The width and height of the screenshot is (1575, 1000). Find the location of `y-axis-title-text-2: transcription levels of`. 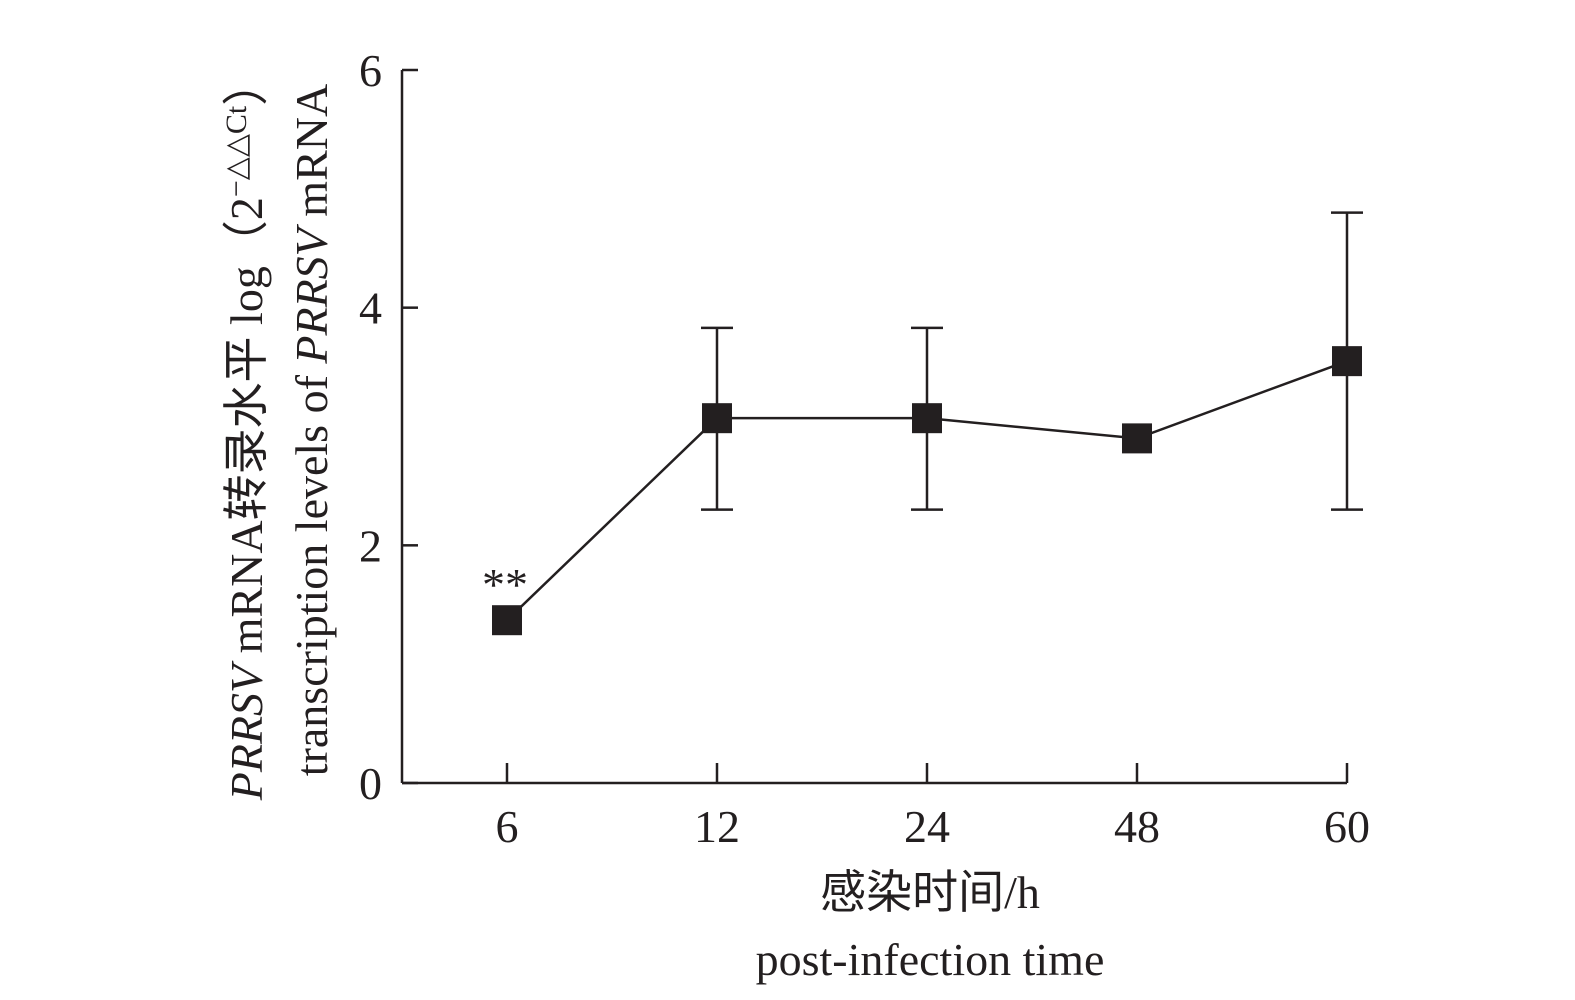

y-axis-title-text-2: transcription levels of is located at coordinates (311, 570).